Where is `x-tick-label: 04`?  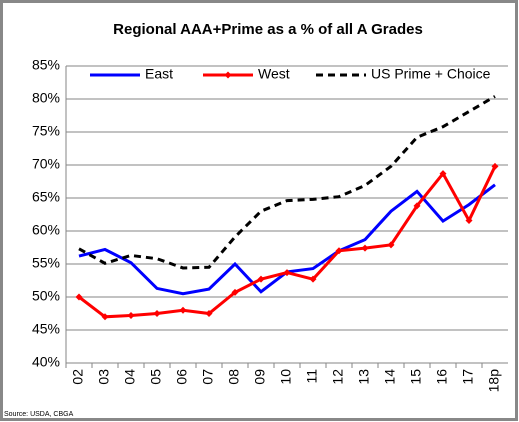 x-tick-label: 04 is located at coordinates (130, 377).